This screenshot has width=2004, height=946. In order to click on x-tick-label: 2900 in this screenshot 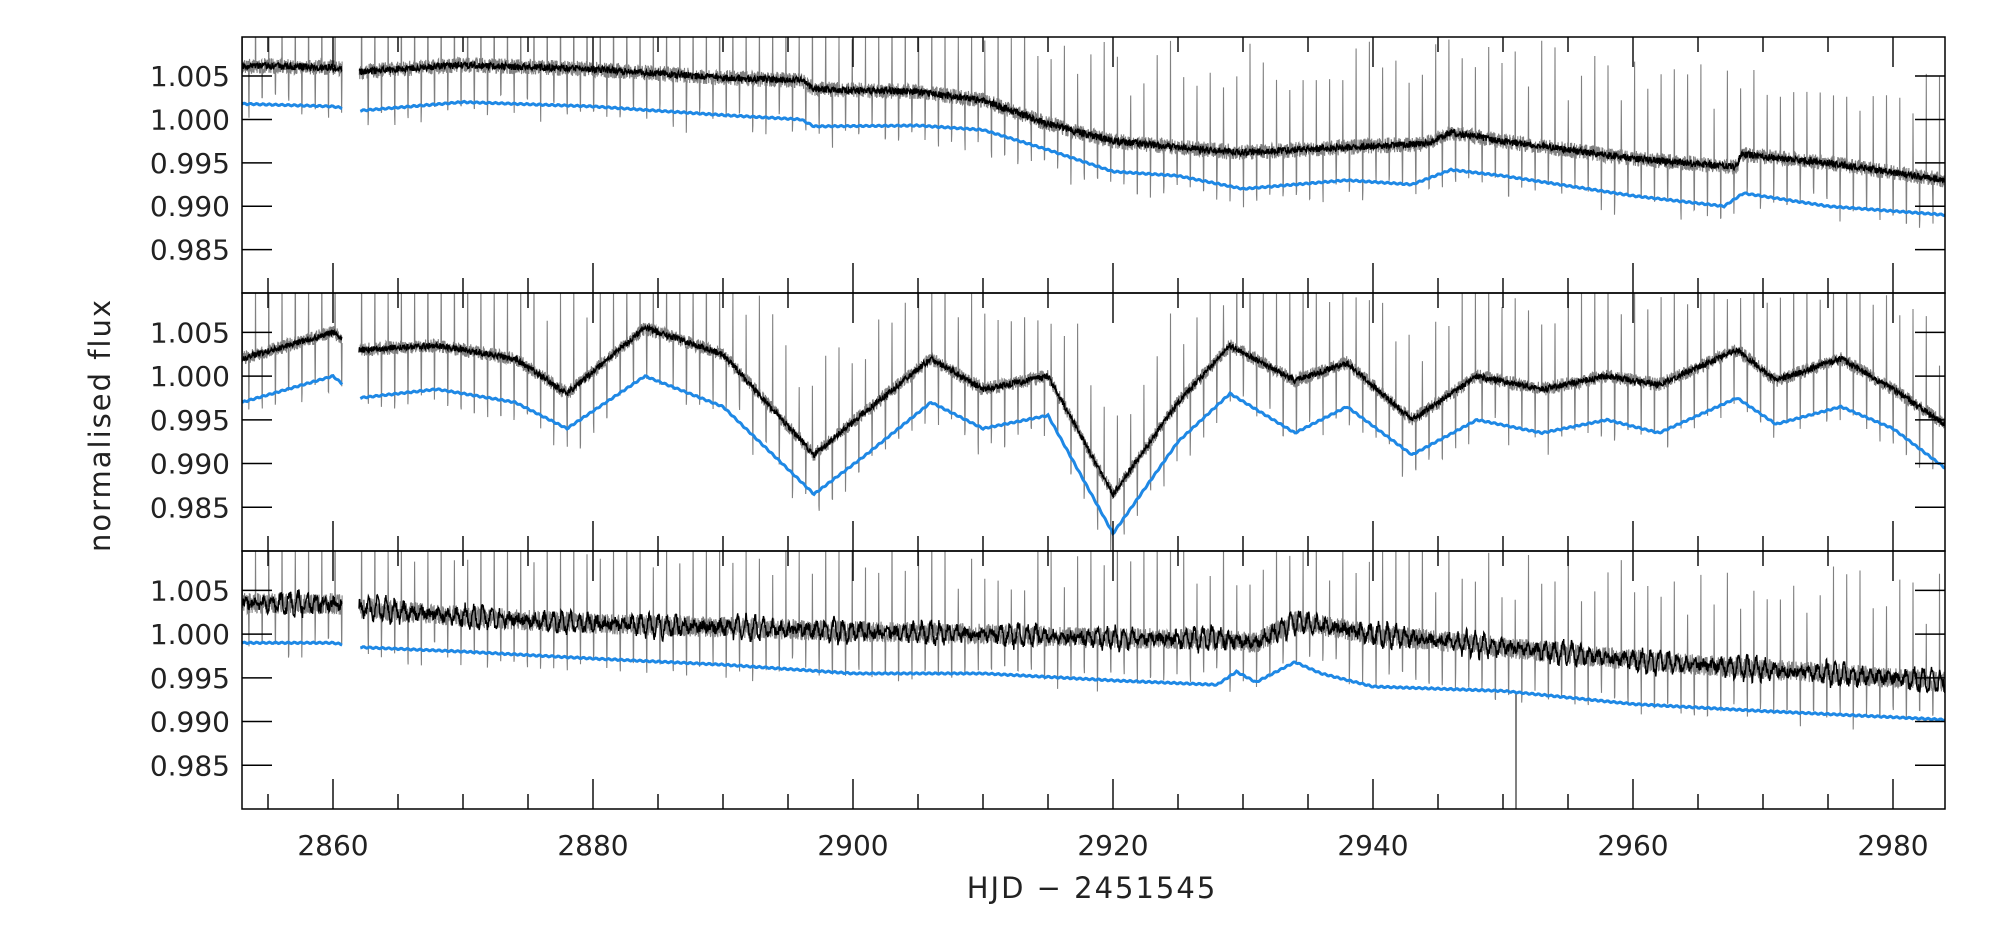, I will do `click(852, 845)`.